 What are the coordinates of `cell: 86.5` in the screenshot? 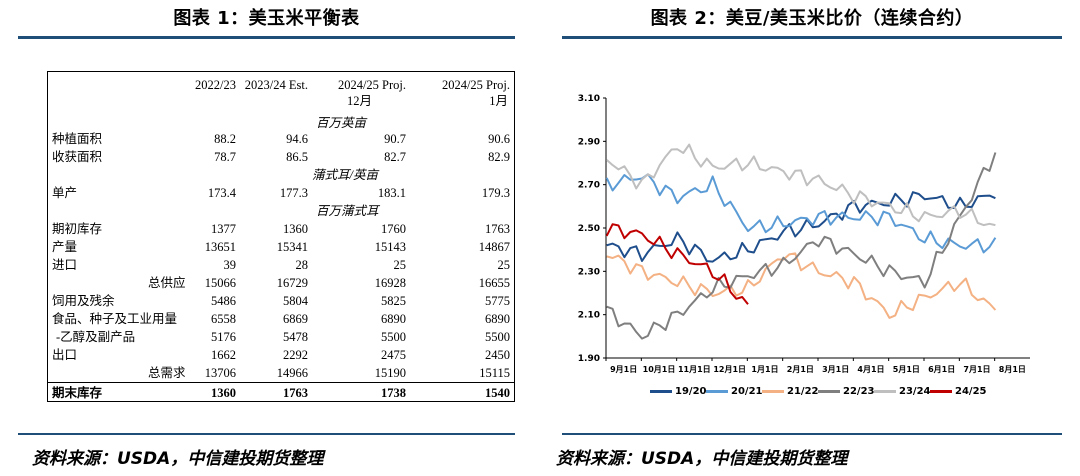 It's located at (297, 157).